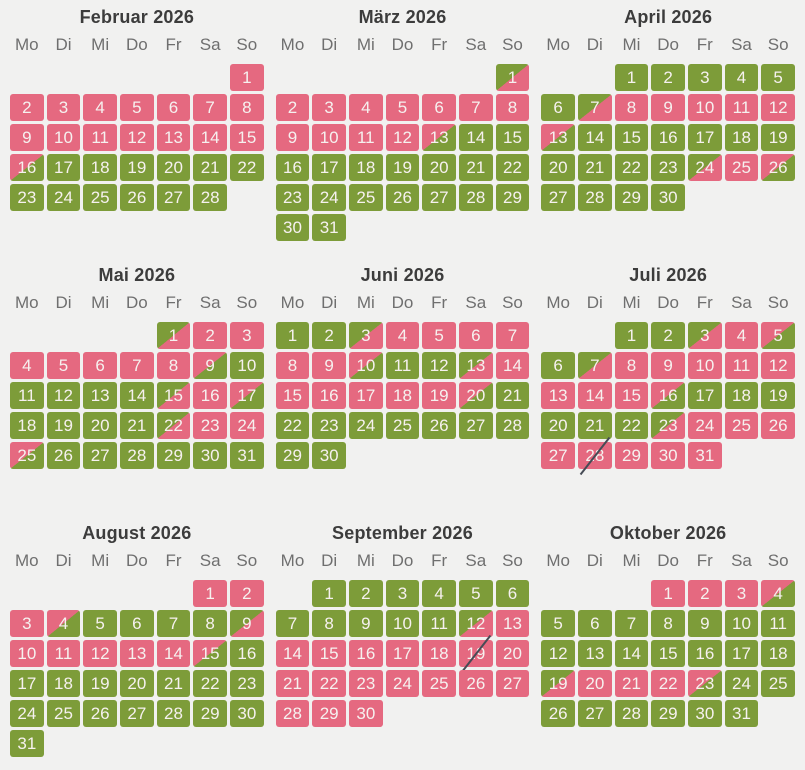 Image resolution: width=805 pixels, height=770 pixels. What do you see at coordinates (329, 335) in the screenshot?
I see `day-cell-2: 2` at bounding box center [329, 335].